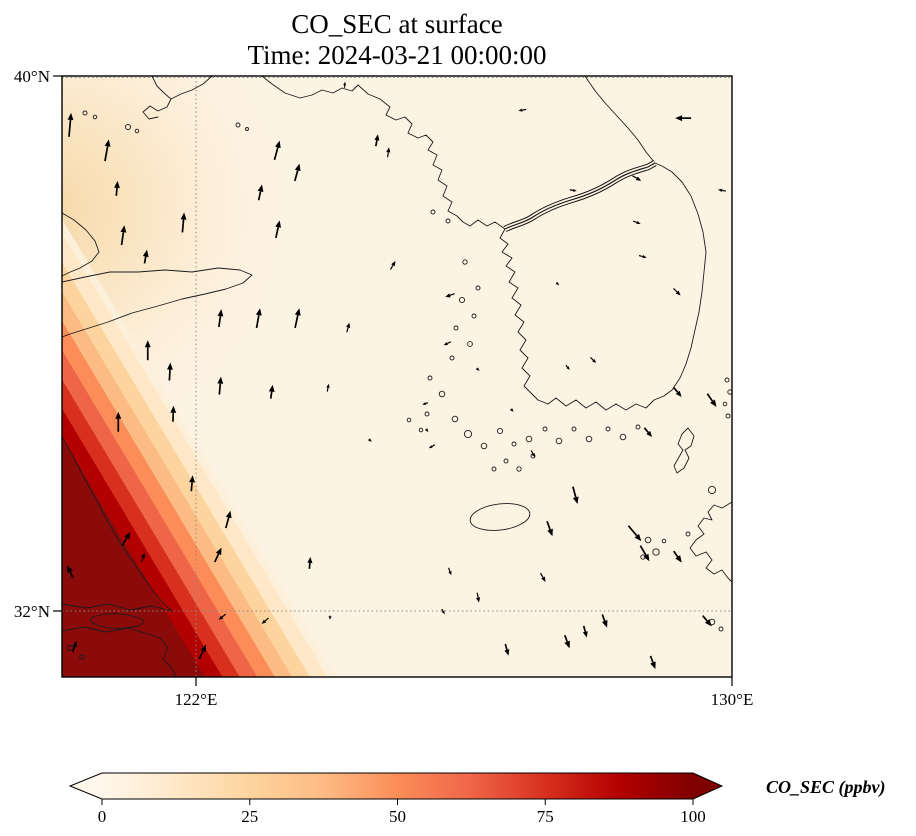 Image resolution: width=916 pixels, height=836 pixels. I want to click on colorbar-bar, so click(396, 786).